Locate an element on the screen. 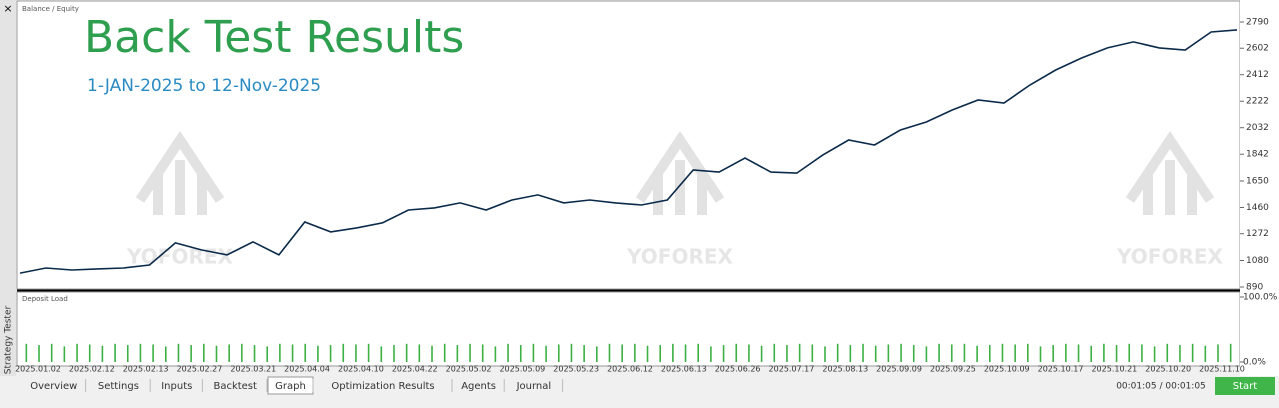 This screenshot has height=408, width=1279. sidebar-title: Strategy Tester is located at coordinates (9, 340).